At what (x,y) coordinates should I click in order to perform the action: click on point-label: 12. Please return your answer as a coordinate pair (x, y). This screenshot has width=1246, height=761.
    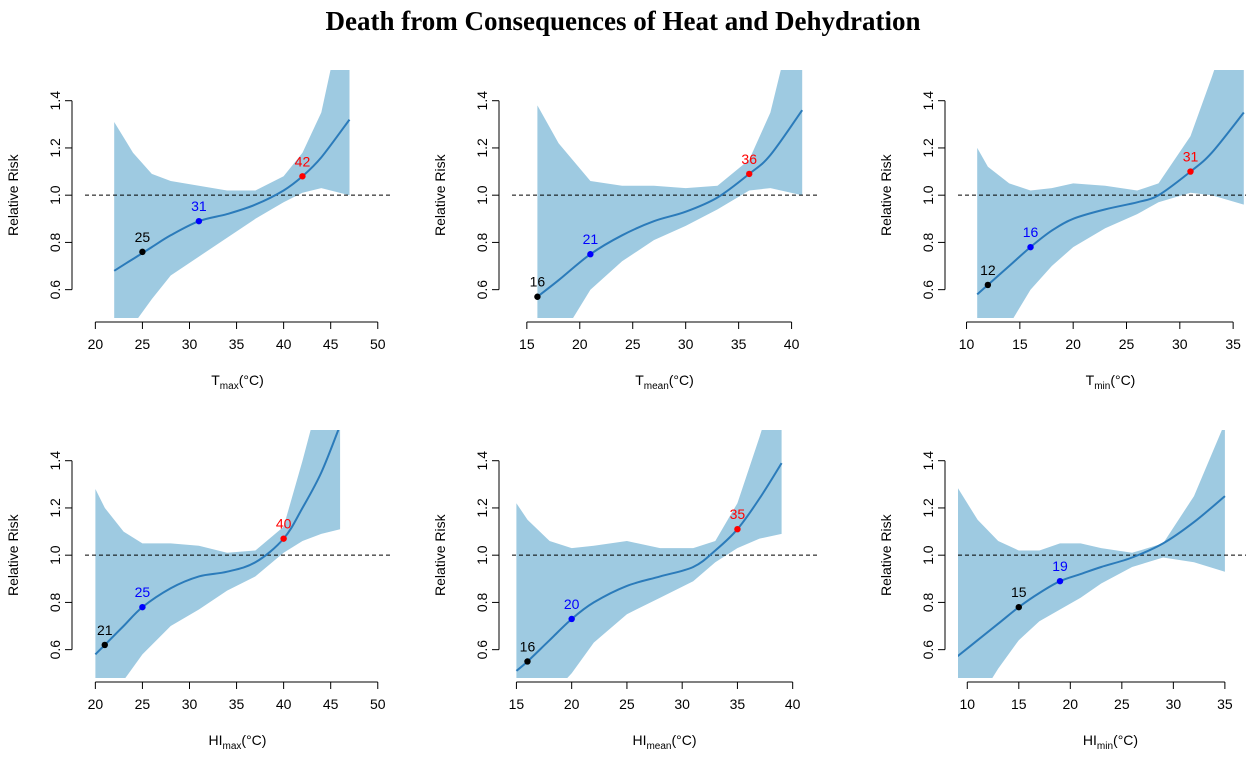
    Looking at the image, I should click on (988, 270).